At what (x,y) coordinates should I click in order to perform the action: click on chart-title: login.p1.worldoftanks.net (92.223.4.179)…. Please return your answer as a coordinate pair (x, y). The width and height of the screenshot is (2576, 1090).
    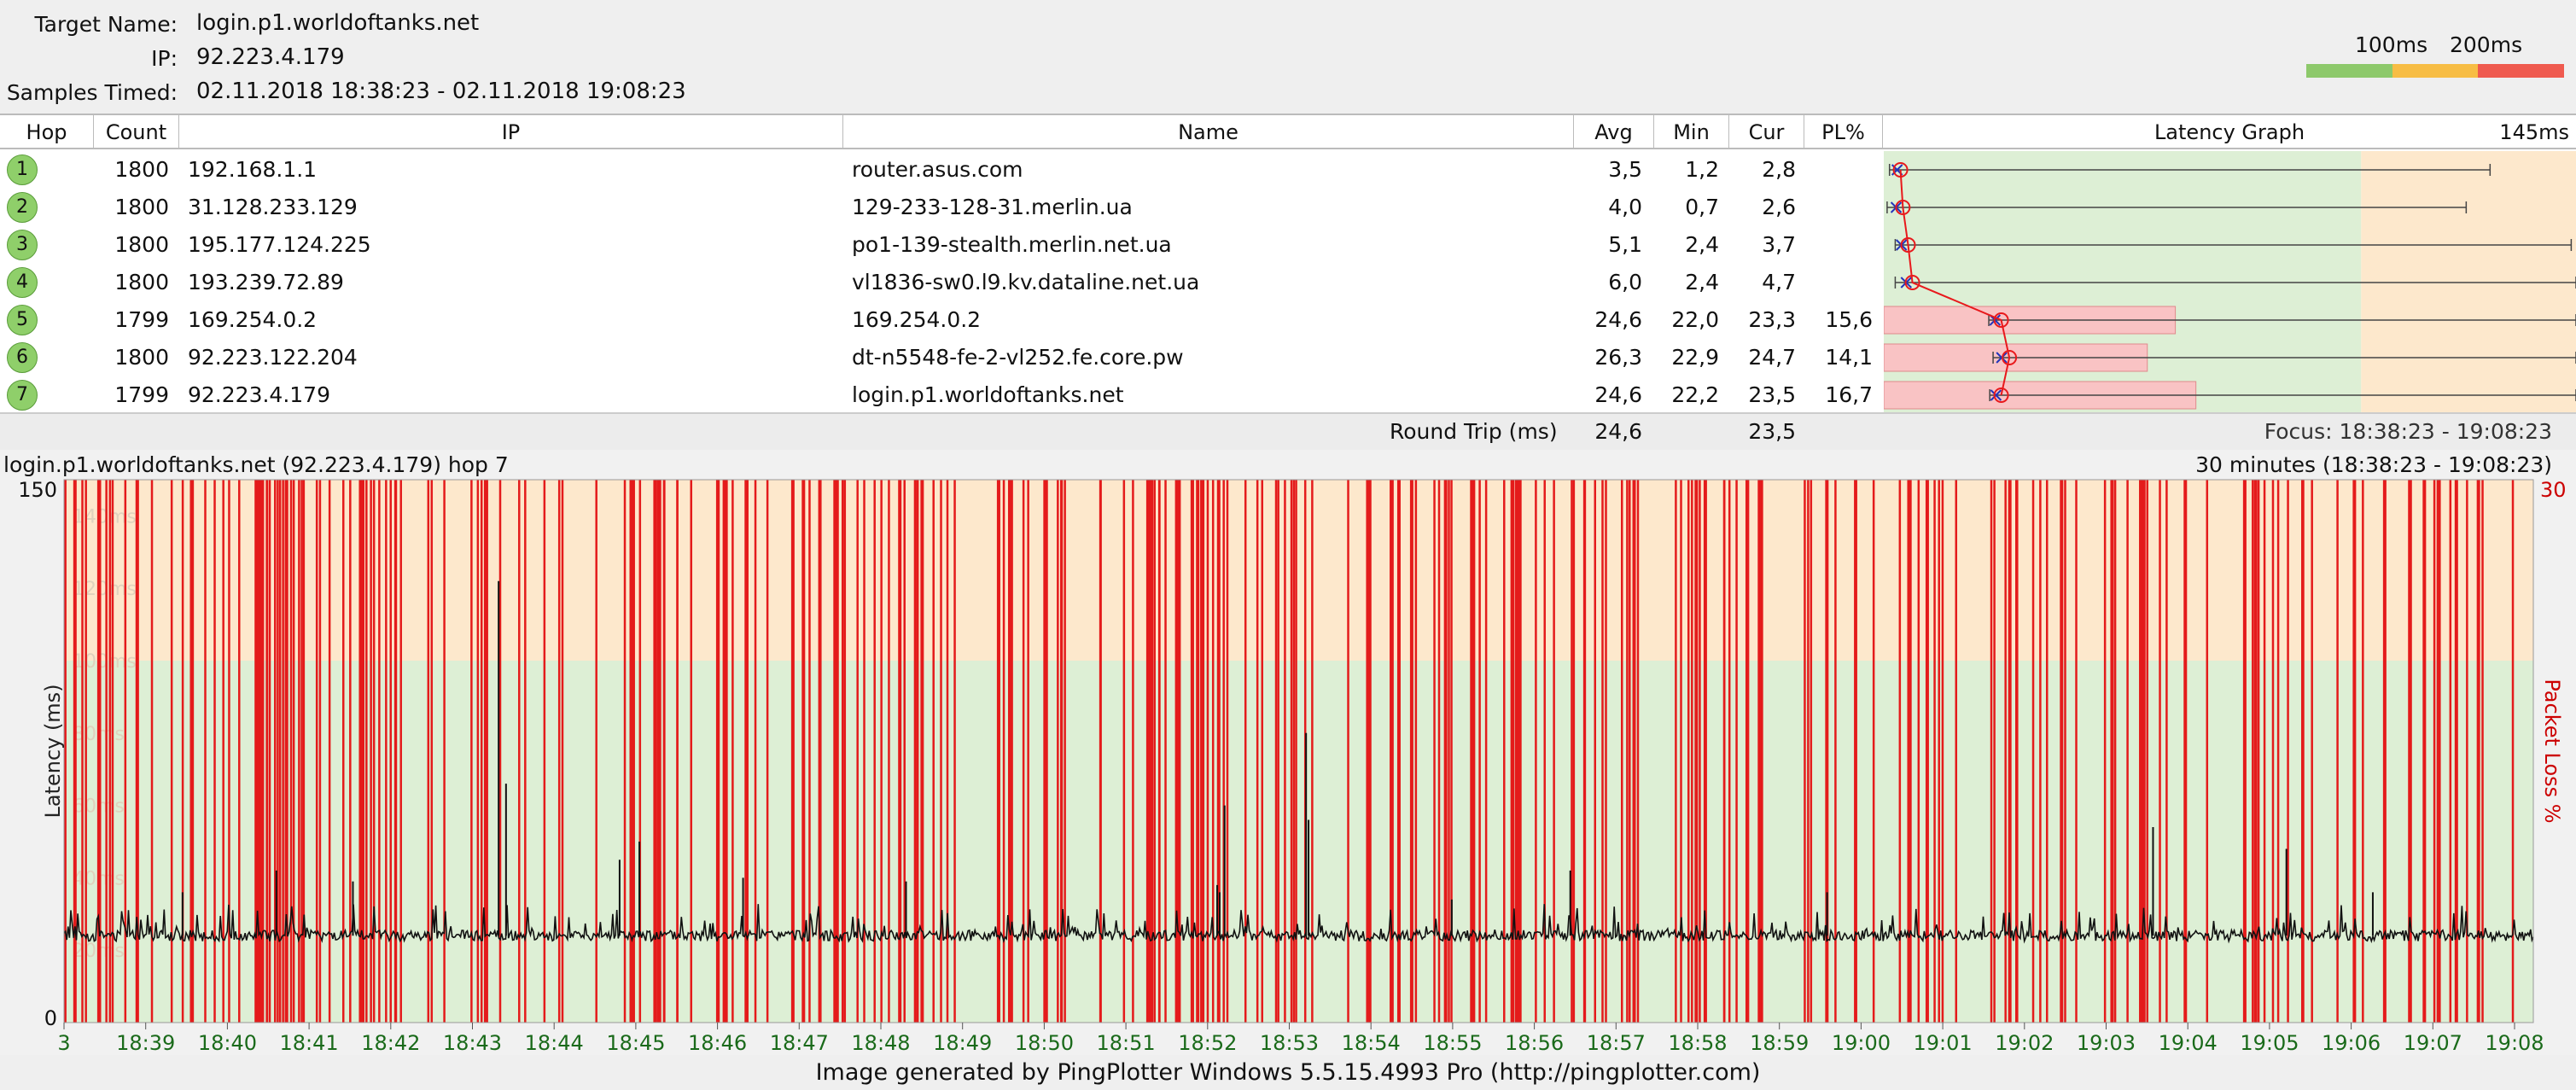
    Looking at the image, I should click on (256, 464).